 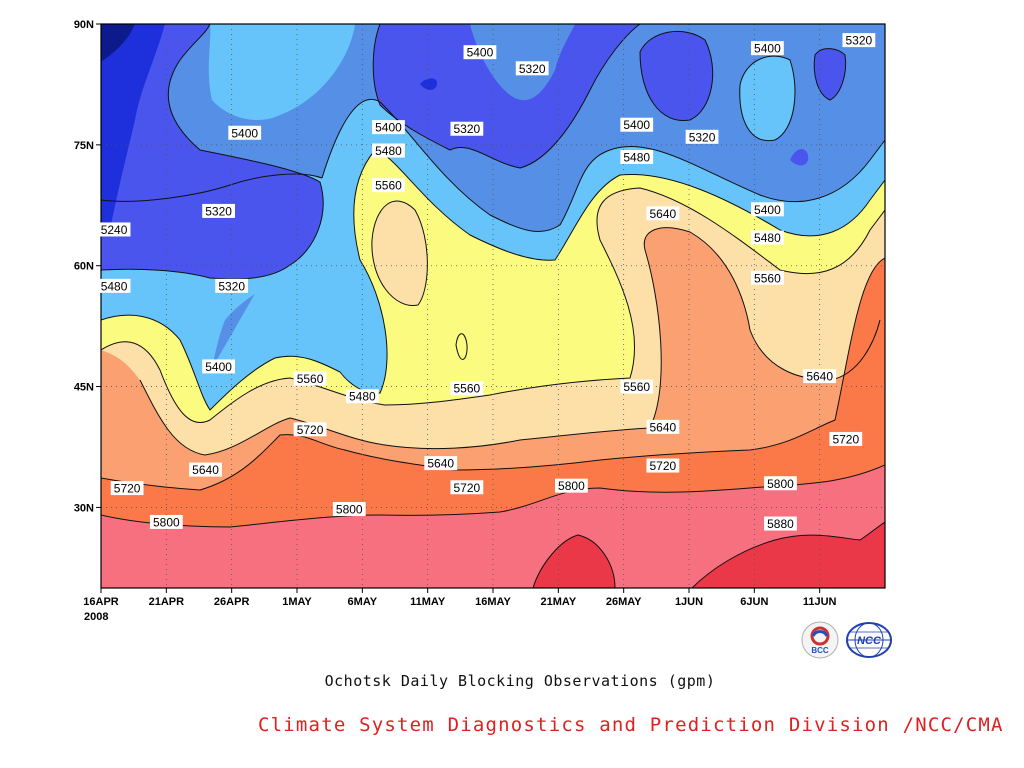 What do you see at coordinates (493, 602) in the screenshot?
I see `x-tick-label: 16MAY` at bounding box center [493, 602].